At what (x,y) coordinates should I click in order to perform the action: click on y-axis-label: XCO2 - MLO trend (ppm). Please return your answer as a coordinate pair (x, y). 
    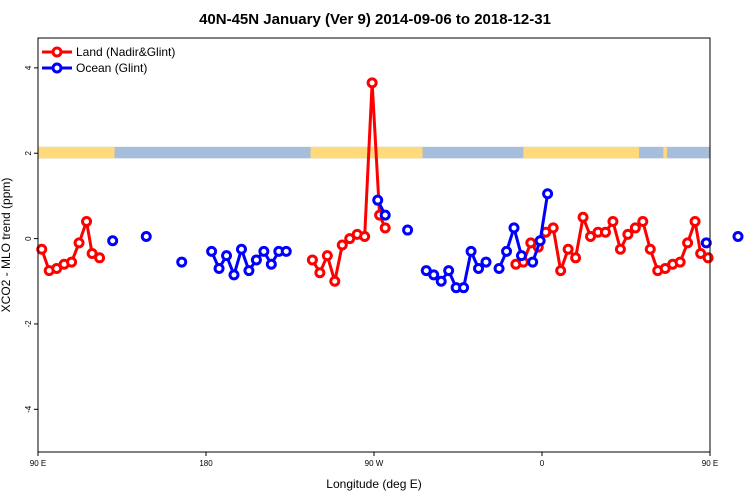
    Looking at the image, I should click on (6, 245).